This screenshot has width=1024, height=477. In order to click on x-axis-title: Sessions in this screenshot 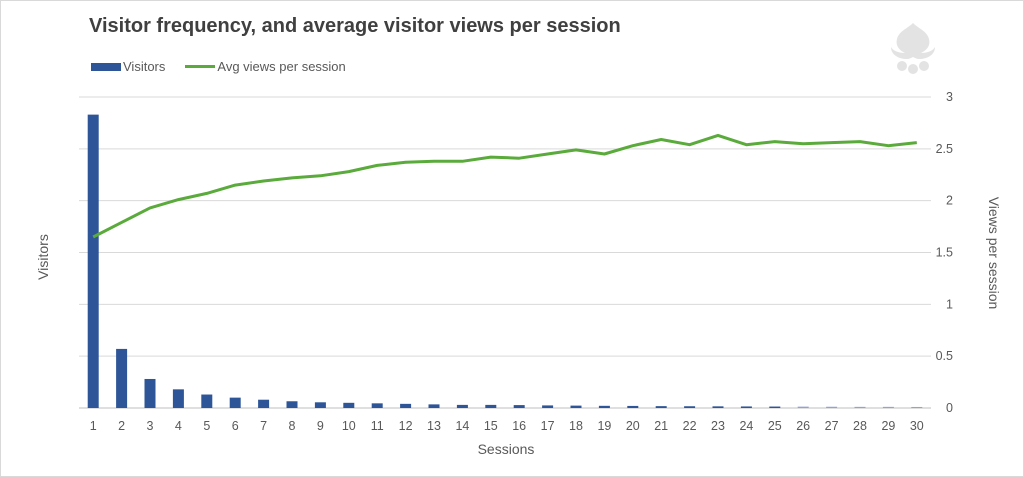, I will do `click(506, 449)`.